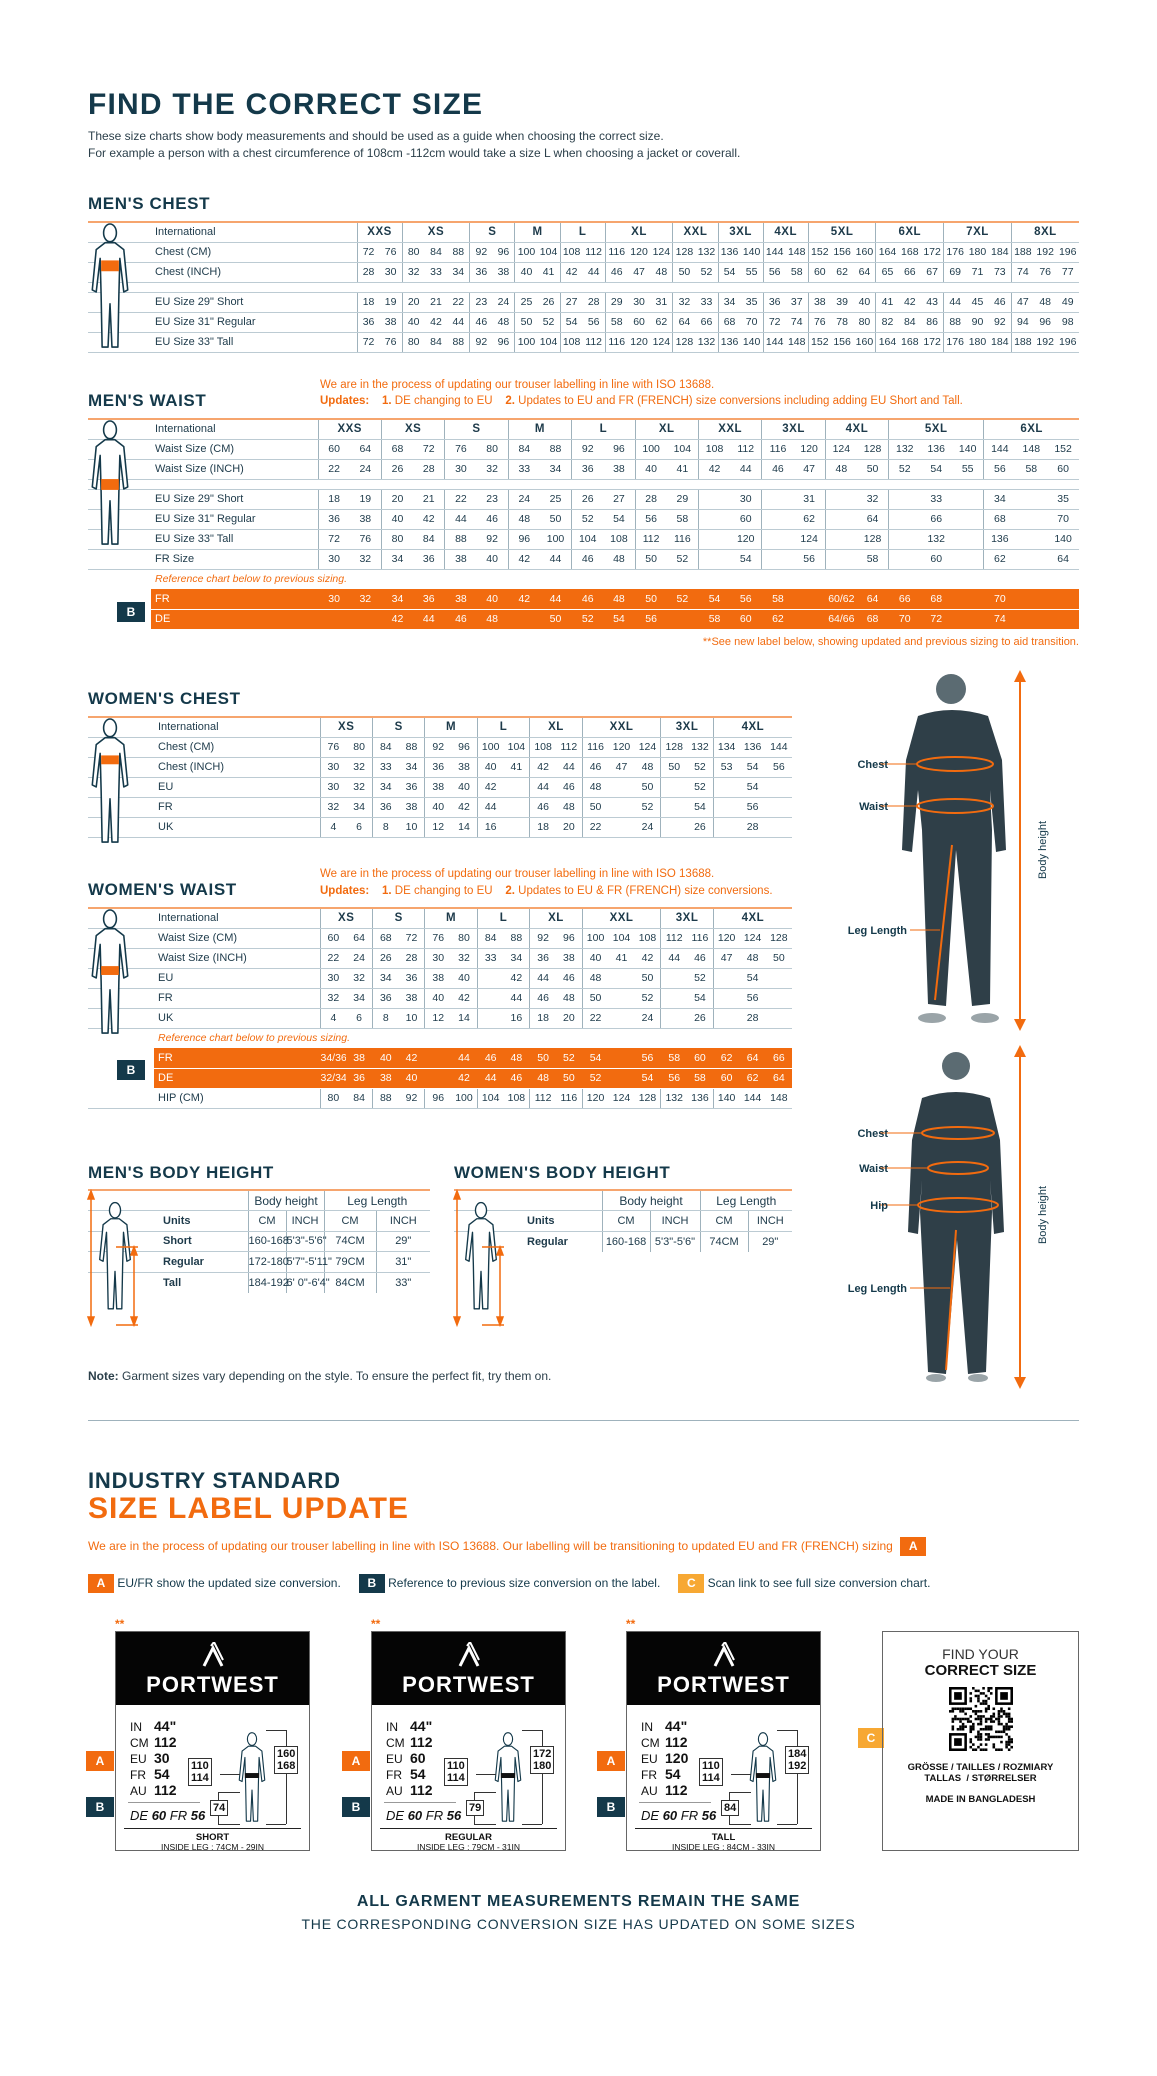 This screenshot has height=2076, width=1157. I want to click on value-cell: 76, so click(460, 449).